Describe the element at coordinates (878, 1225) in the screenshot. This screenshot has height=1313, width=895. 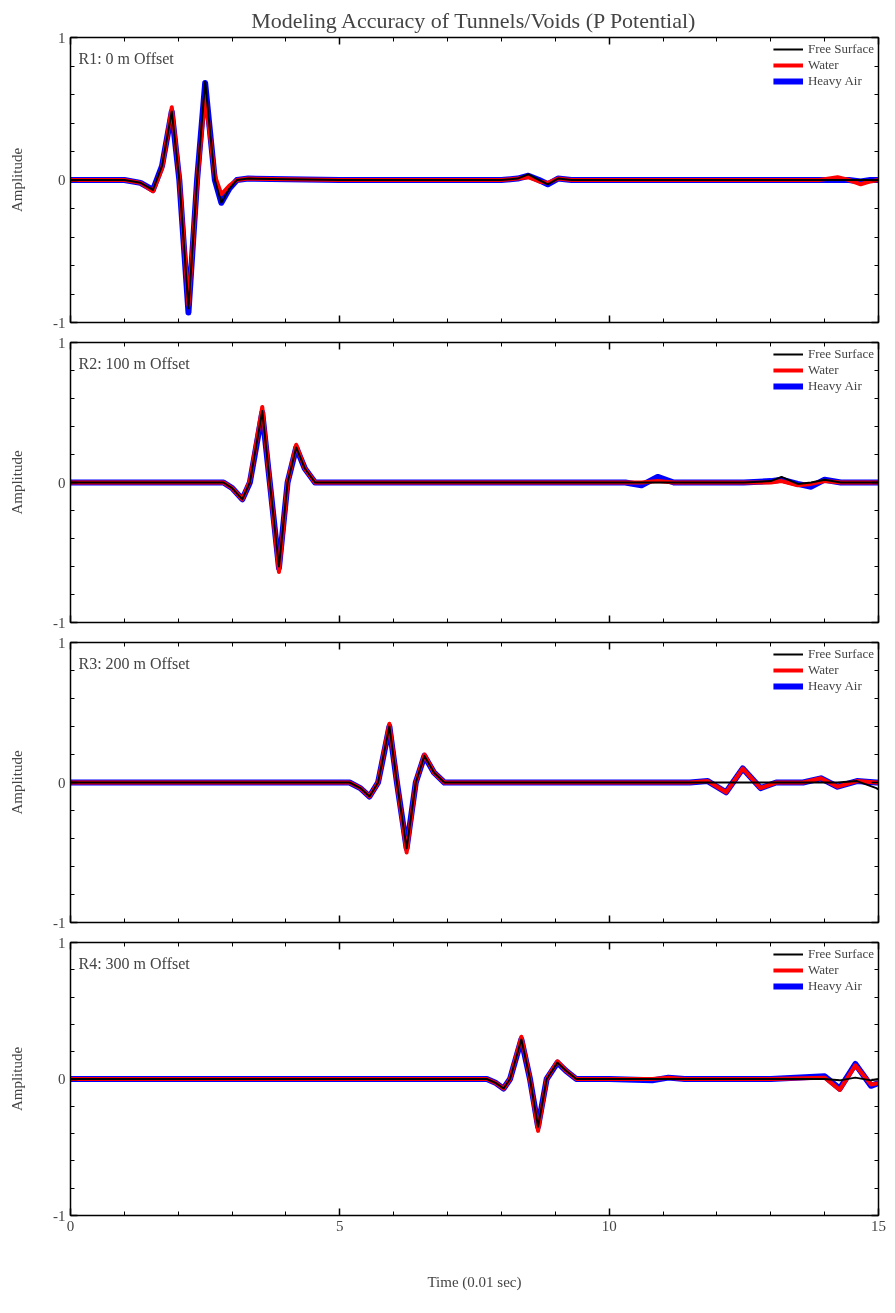
I see `x-tick-label: 15` at that location.